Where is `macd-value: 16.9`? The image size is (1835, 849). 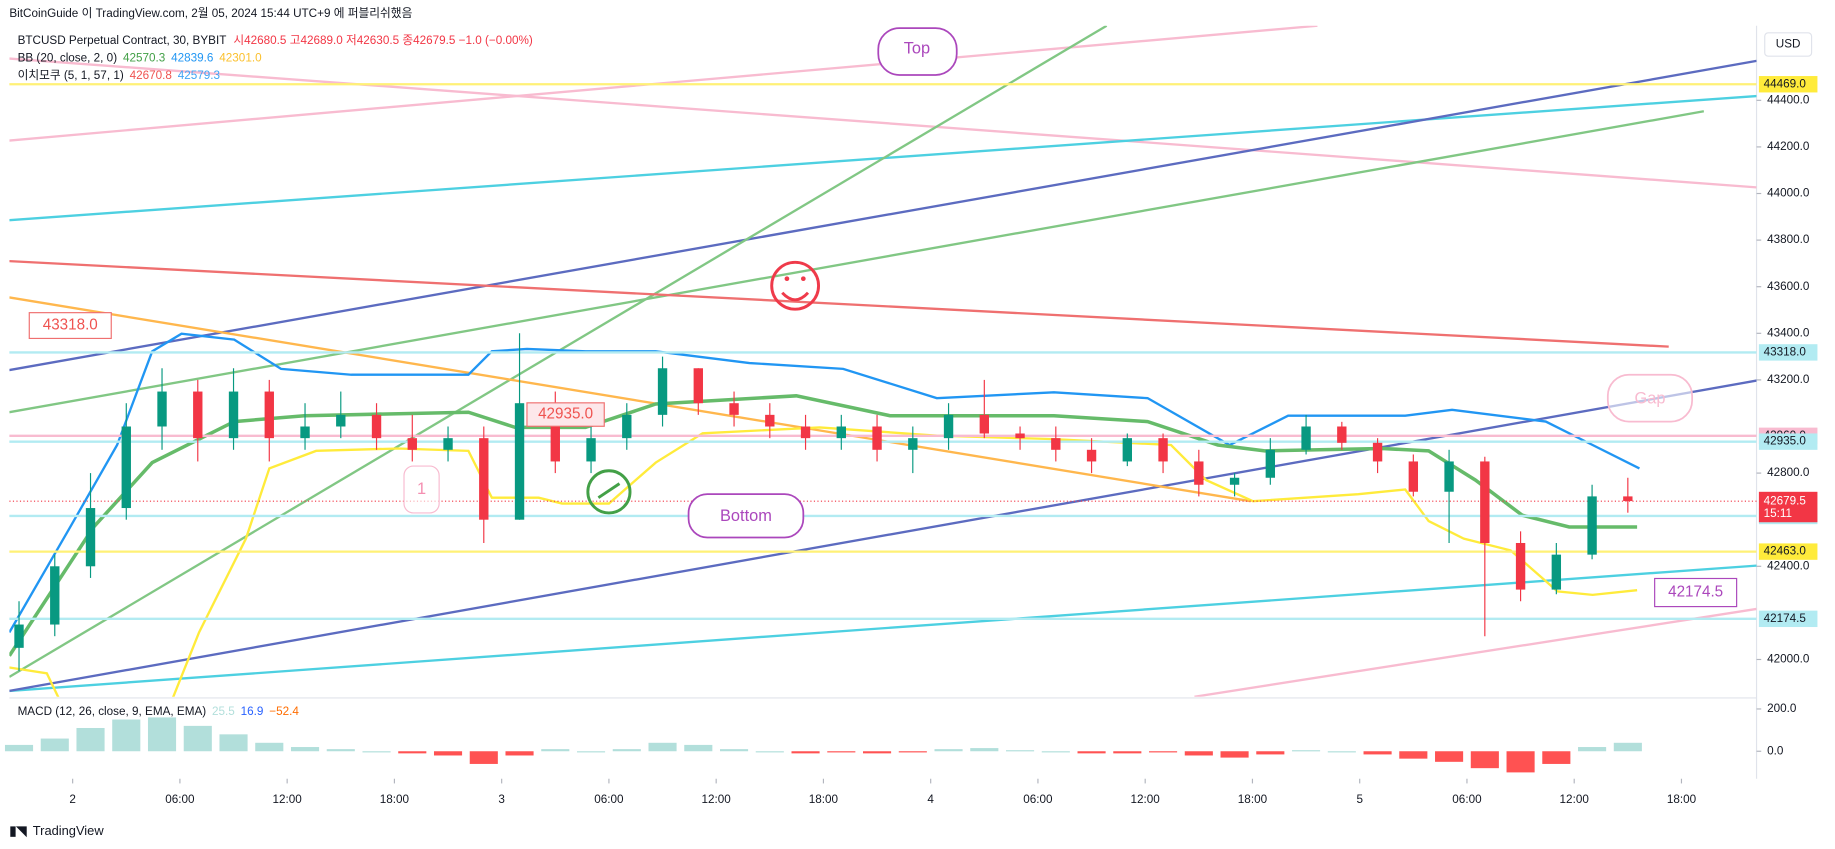
macd-value: 16.9 is located at coordinates (252, 711).